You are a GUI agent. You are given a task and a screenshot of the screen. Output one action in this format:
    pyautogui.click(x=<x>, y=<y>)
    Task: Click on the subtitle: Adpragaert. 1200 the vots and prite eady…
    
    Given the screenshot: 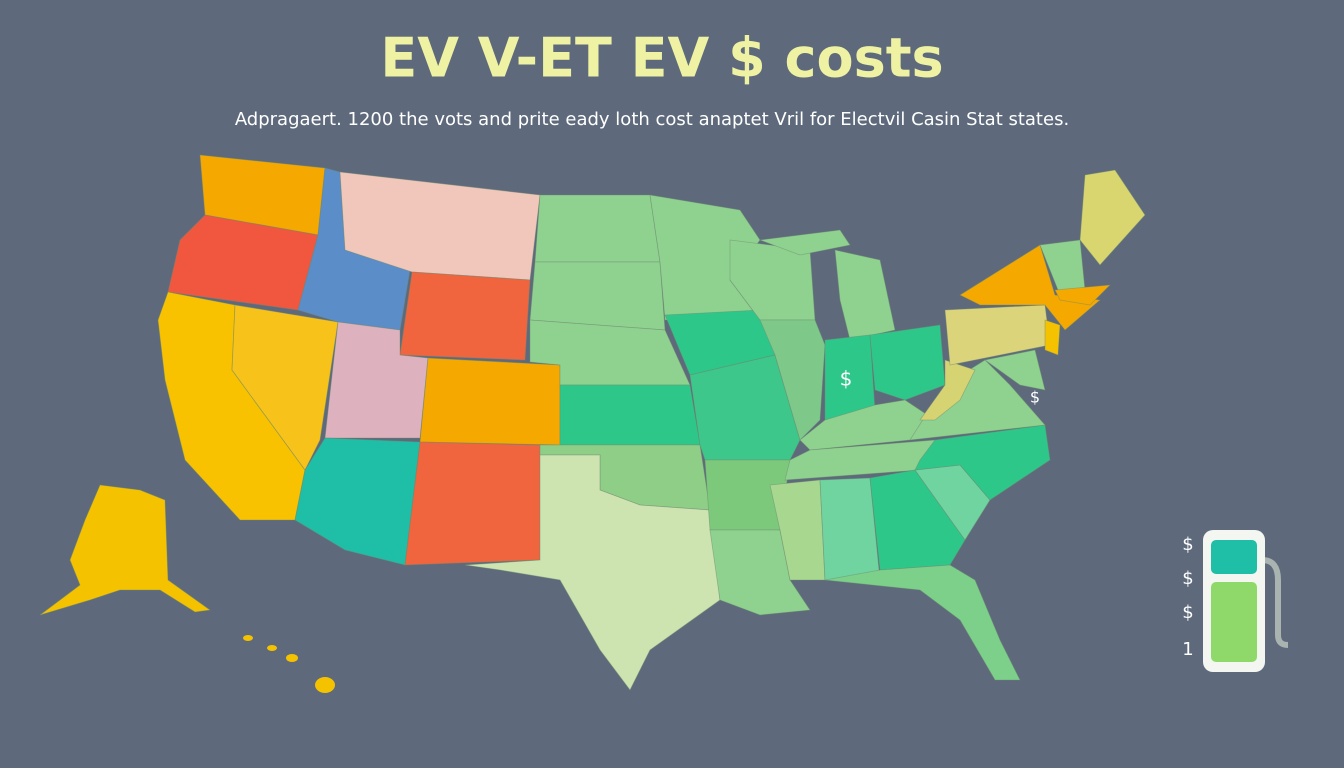 What is the action you would take?
    pyautogui.click(x=652, y=119)
    